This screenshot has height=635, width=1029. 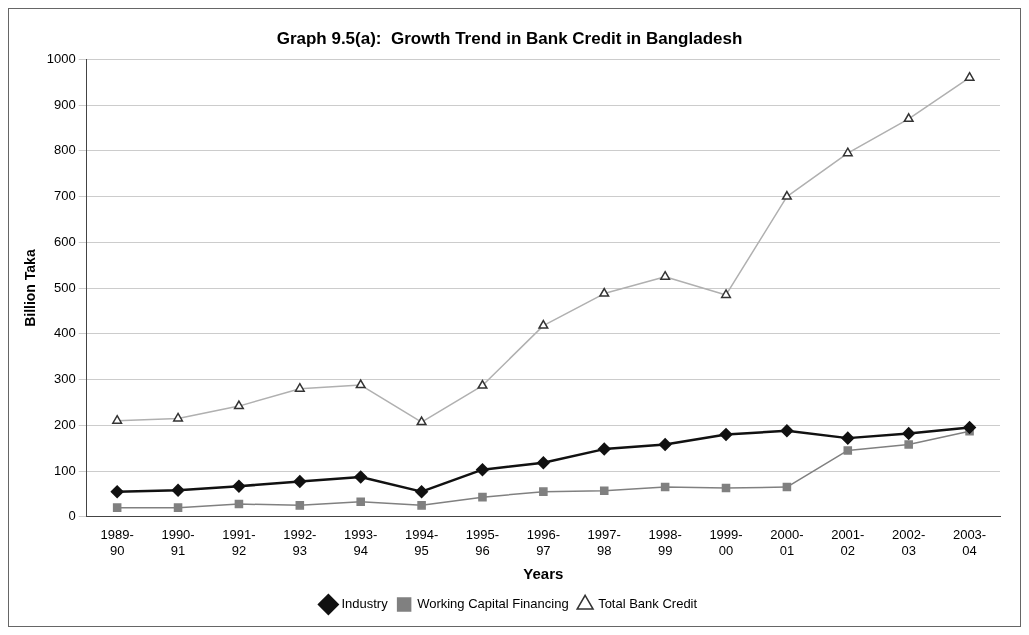 What do you see at coordinates (726, 542) in the screenshot?
I see `x-tick-label: 1999-00` at bounding box center [726, 542].